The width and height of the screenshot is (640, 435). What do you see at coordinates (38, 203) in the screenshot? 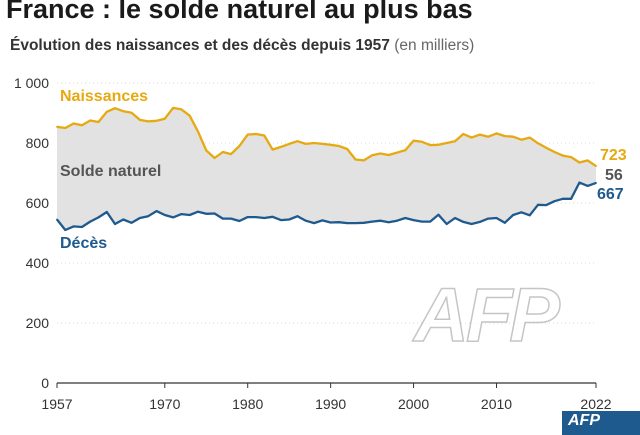
I see `y-tick-label: 600` at bounding box center [38, 203].